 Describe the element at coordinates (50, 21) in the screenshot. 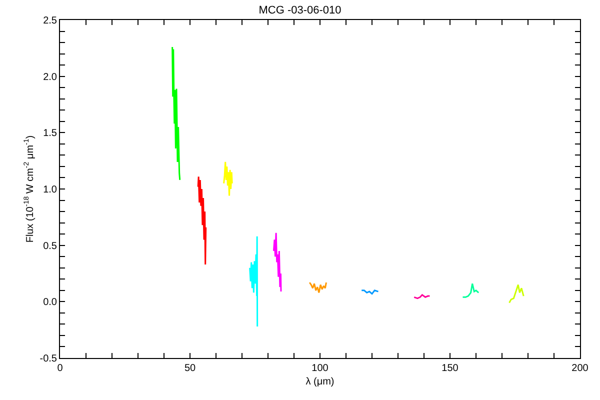

I see `y-tick-label: 2.5` at that location.